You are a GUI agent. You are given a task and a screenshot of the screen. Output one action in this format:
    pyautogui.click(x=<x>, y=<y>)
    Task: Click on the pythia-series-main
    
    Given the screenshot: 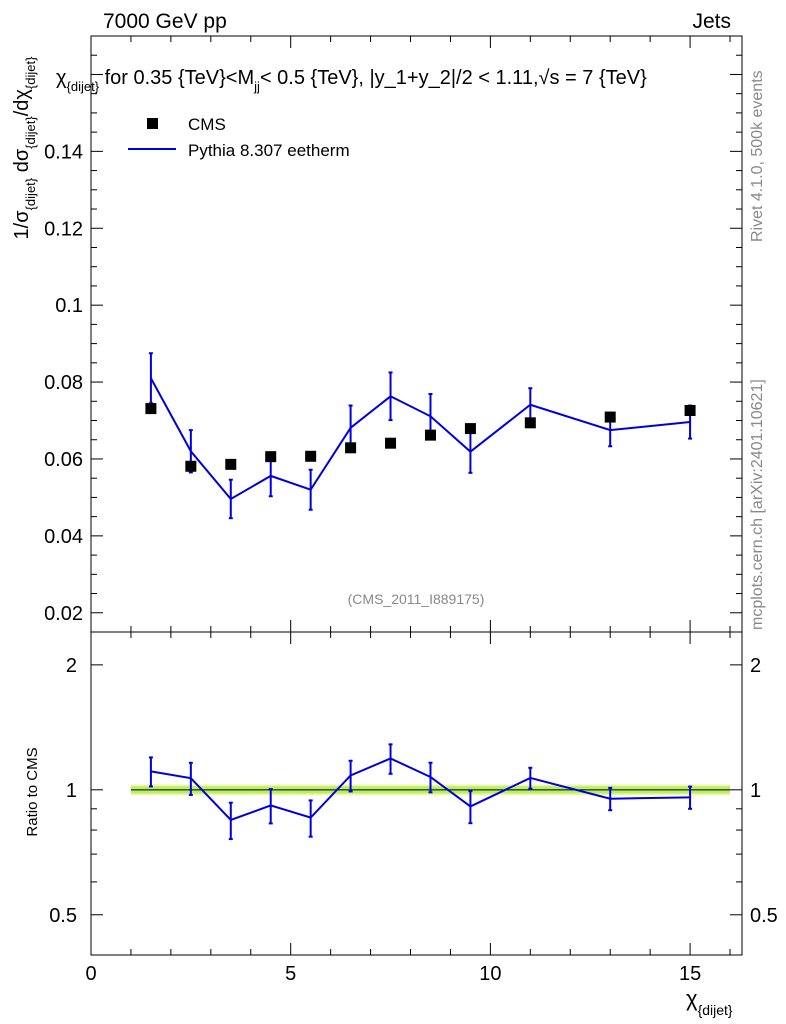 What is the action you would take?
    pyautogui.click(x=420, y=436)
    